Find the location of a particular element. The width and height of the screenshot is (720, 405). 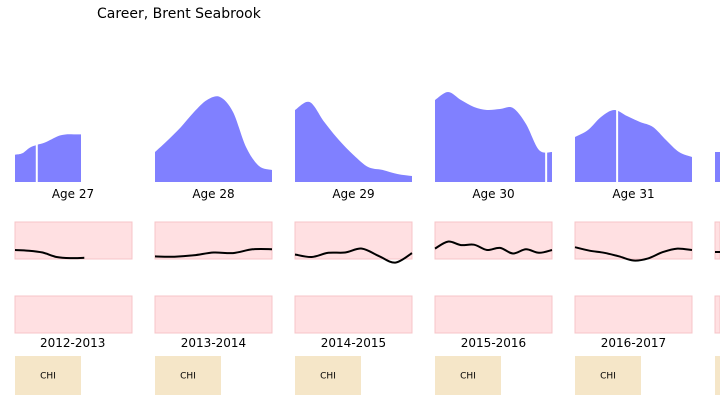

season-label: 2014-2015 is located at coordinates (353, 343).